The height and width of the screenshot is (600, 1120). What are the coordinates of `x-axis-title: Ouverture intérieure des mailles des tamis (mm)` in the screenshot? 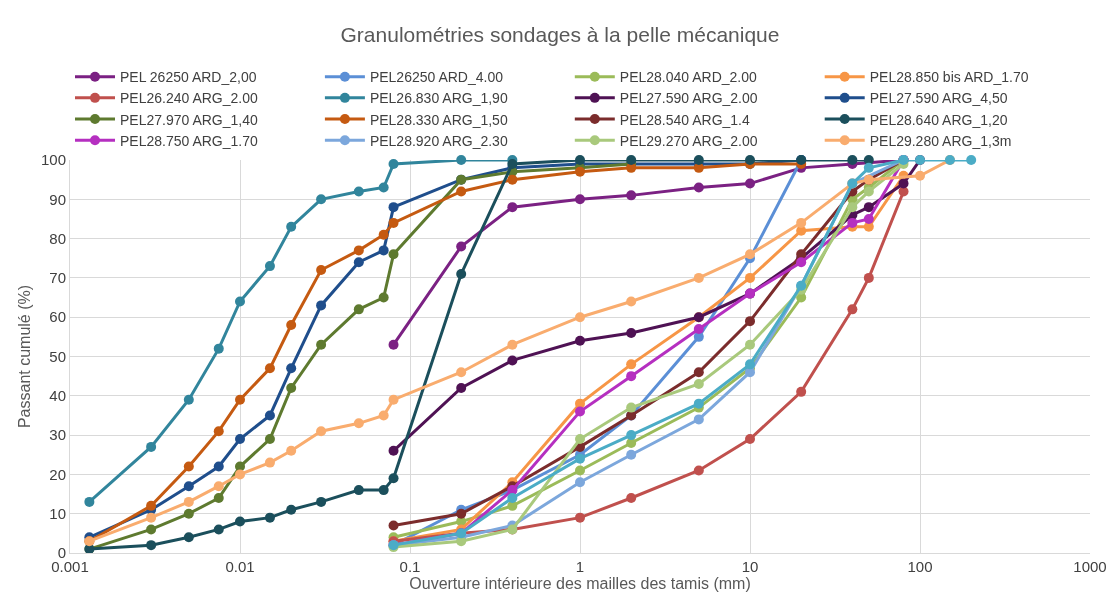 It's located at (580, 583).